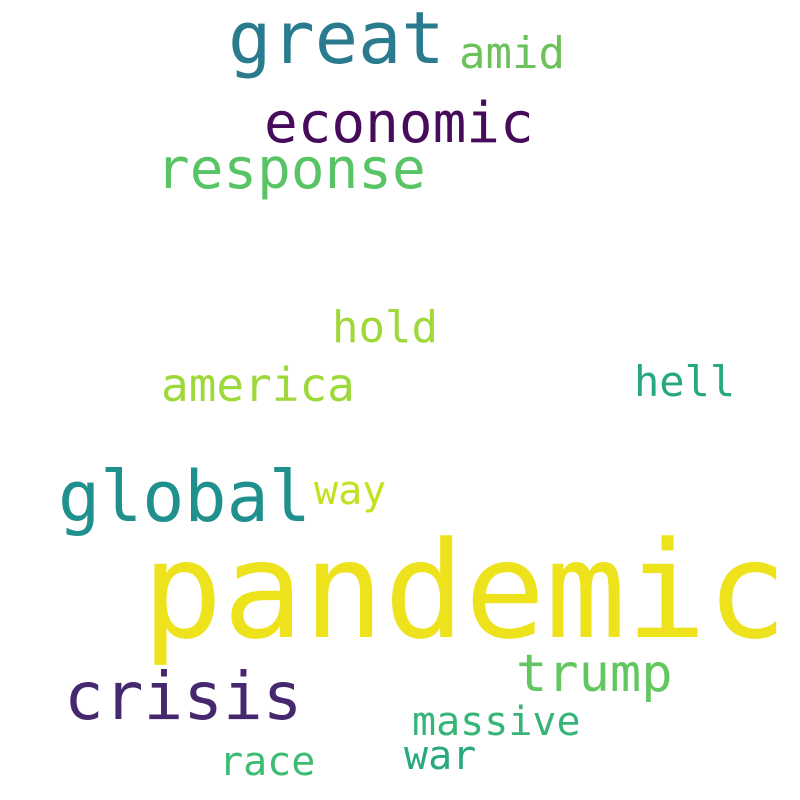 Image resolution: width=800 pixels, height=800 pixels. Describe the element at coordinates (258, 385) in the screenshot. I see `word-america: america` at that location.